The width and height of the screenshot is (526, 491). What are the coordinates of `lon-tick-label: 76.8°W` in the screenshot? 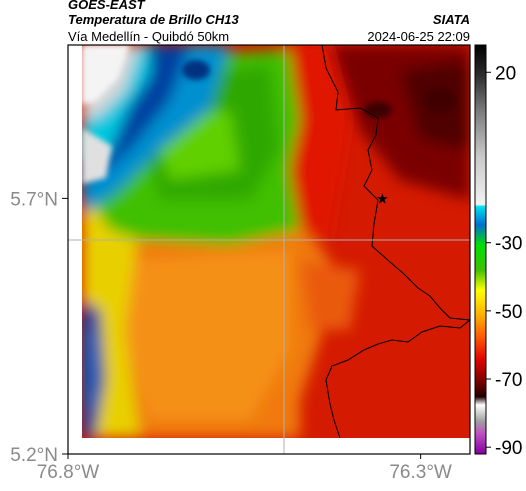 It's located at (68, 472).